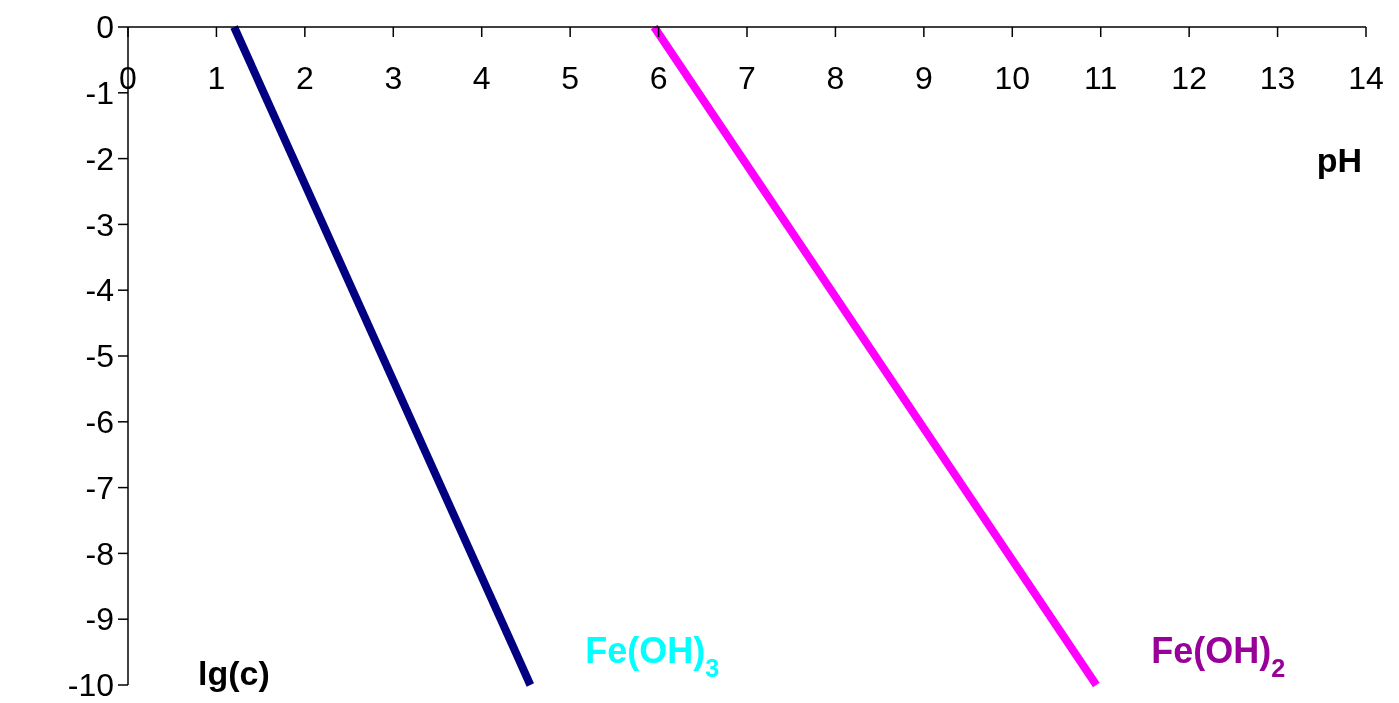  I want to click on y-tick-label: 0, so click(105, 27).